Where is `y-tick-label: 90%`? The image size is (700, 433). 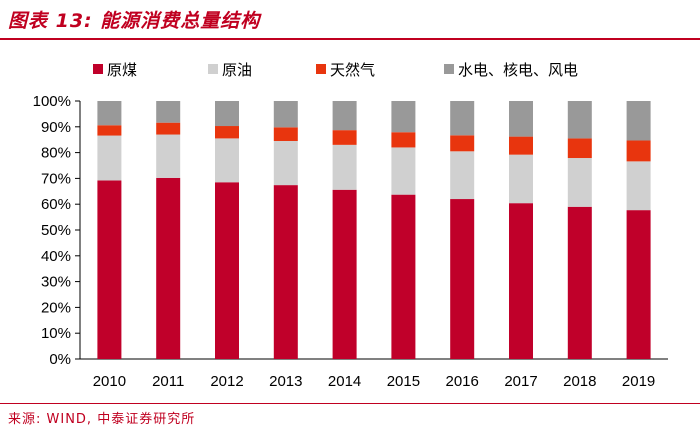
y-tick-label: 90% is located at coordinates (56, 127).